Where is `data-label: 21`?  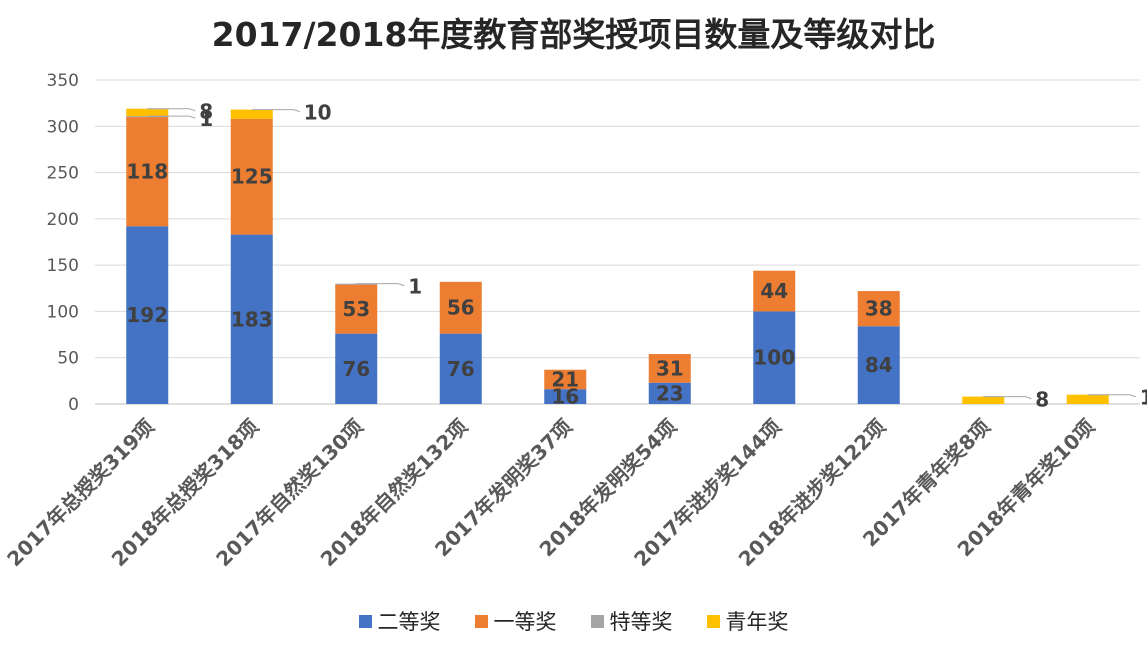 data-label: 21 is located at coordinates (565, 379).